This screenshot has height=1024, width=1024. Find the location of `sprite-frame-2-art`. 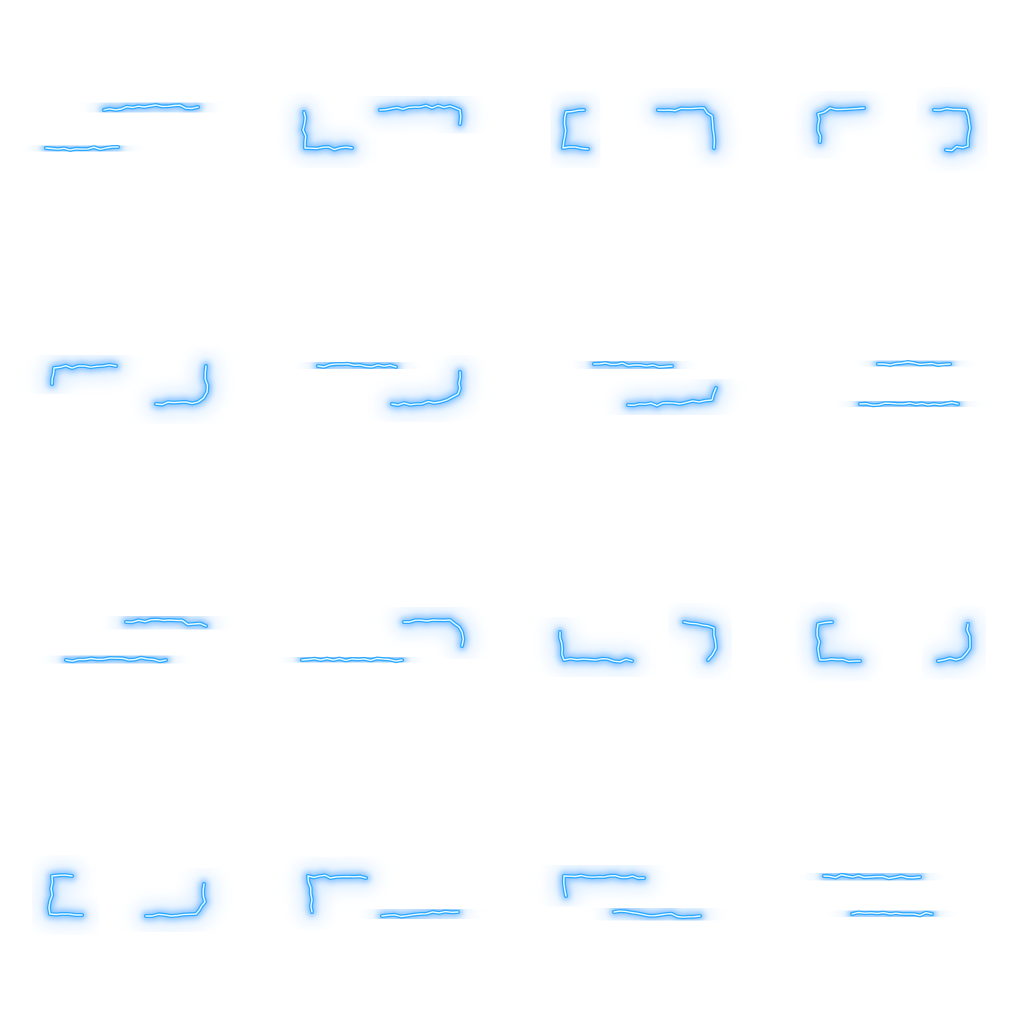

sprite-frame-2-art is located at coordinates (382, 127).